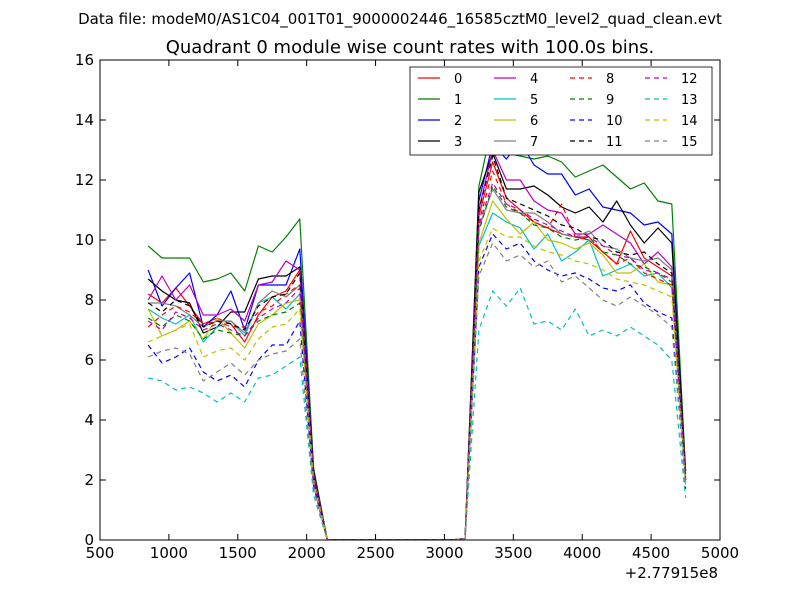  I want to click on x-tick-label: 4000, so click(582, 553).